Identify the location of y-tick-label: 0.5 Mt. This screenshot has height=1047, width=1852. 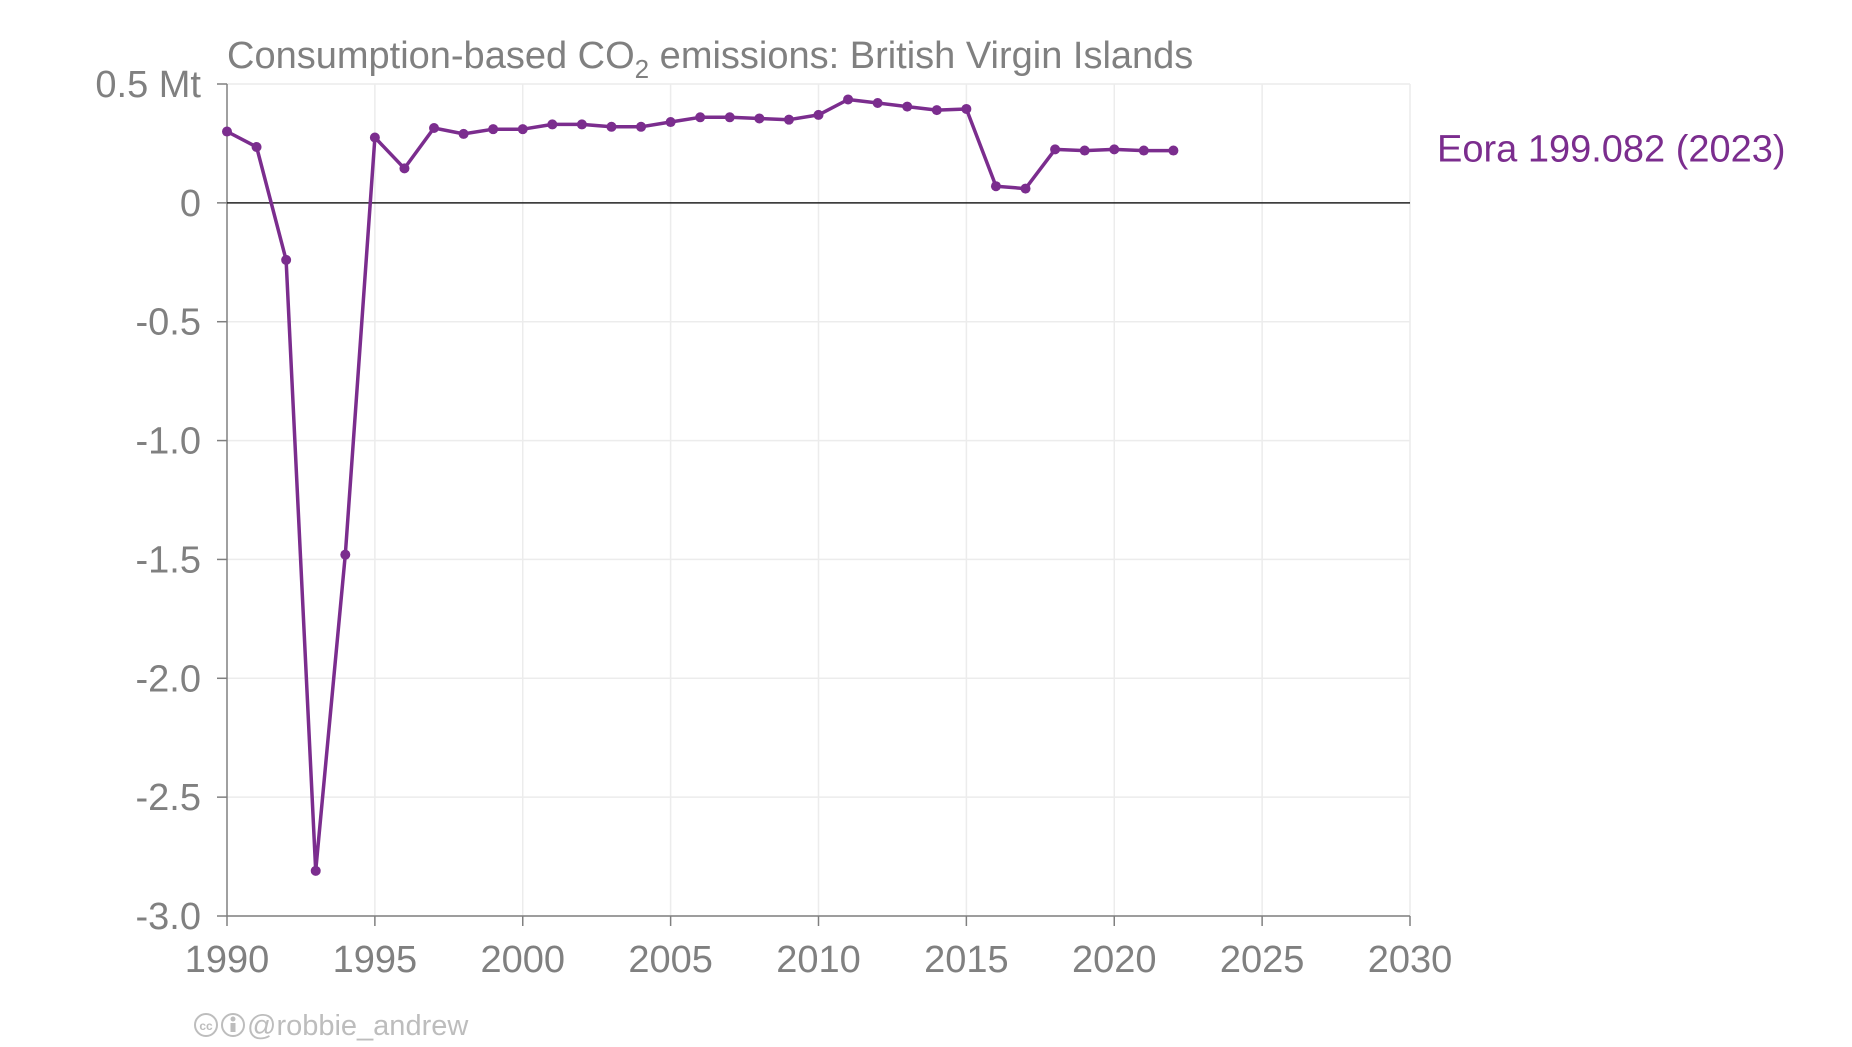
(148, 85).